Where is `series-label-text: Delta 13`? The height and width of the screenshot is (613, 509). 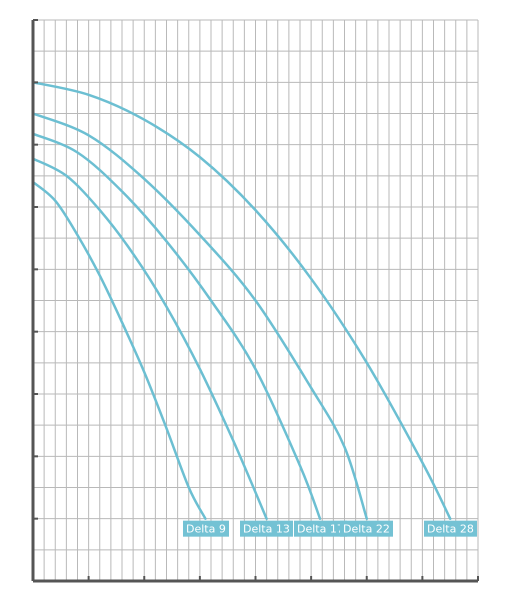
series-label-text: Delta 13 is located at coordinates (266, 529).